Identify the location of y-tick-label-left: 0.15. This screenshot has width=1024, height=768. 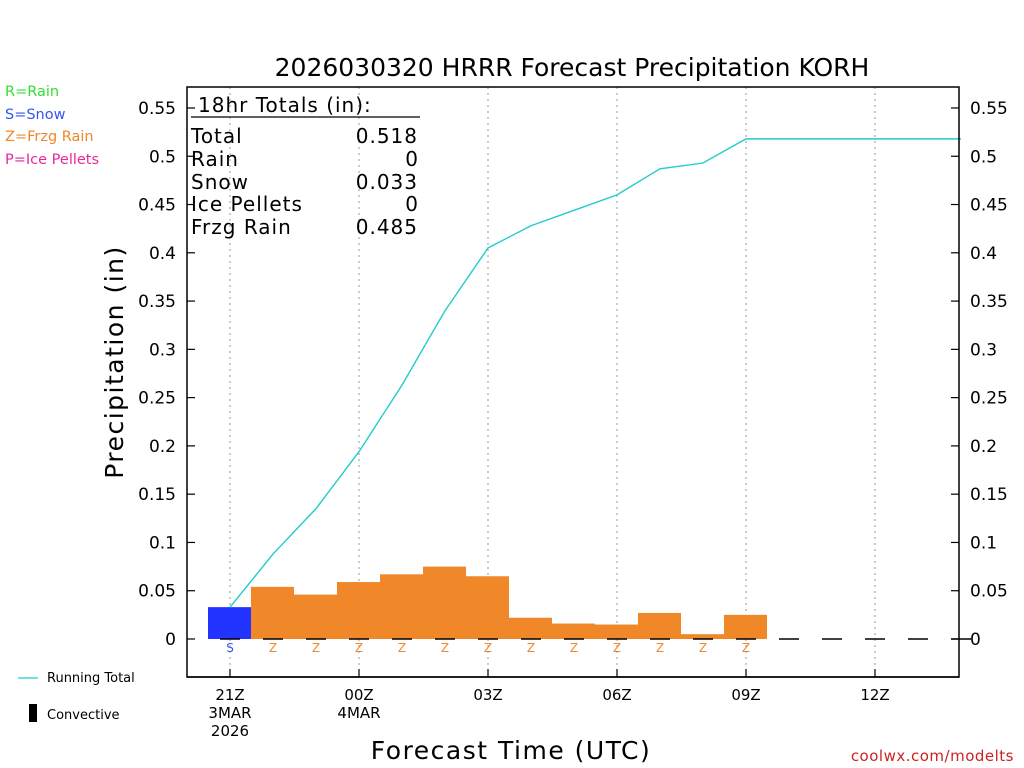
(157, 495).